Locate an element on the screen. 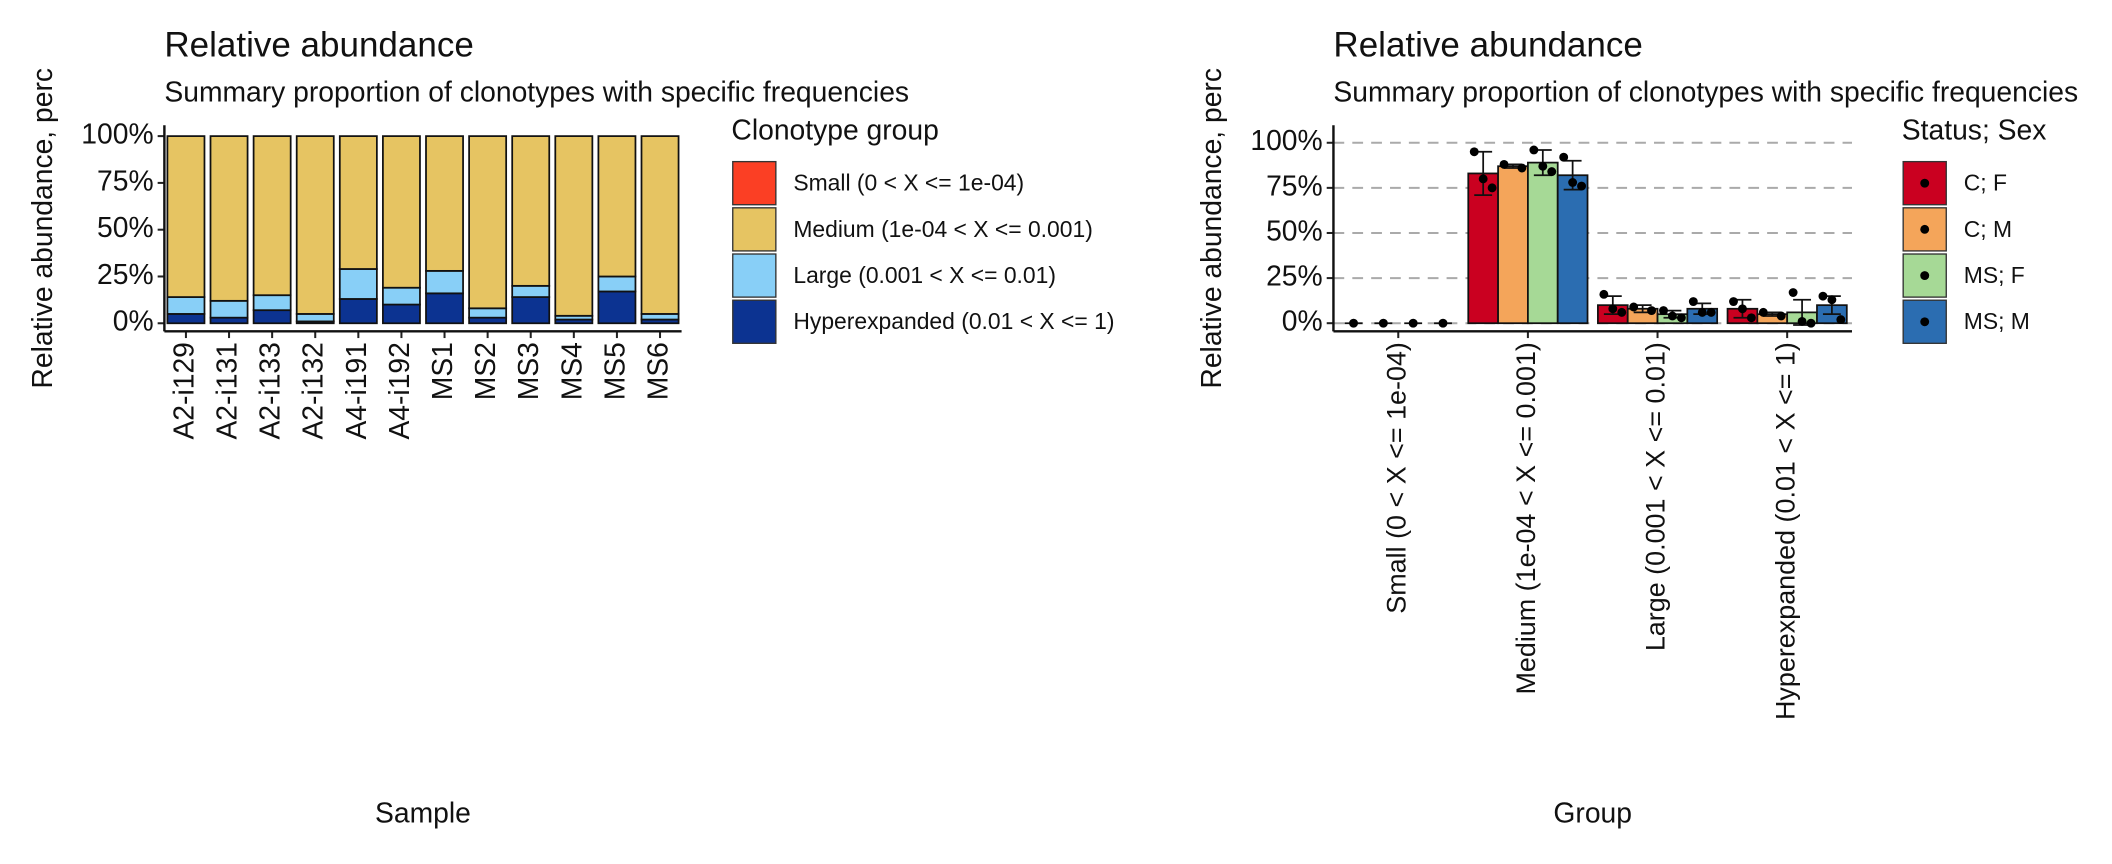 The image size is (2112, 864). x-tick-label: MS4 is located at coordinates (571, 371).